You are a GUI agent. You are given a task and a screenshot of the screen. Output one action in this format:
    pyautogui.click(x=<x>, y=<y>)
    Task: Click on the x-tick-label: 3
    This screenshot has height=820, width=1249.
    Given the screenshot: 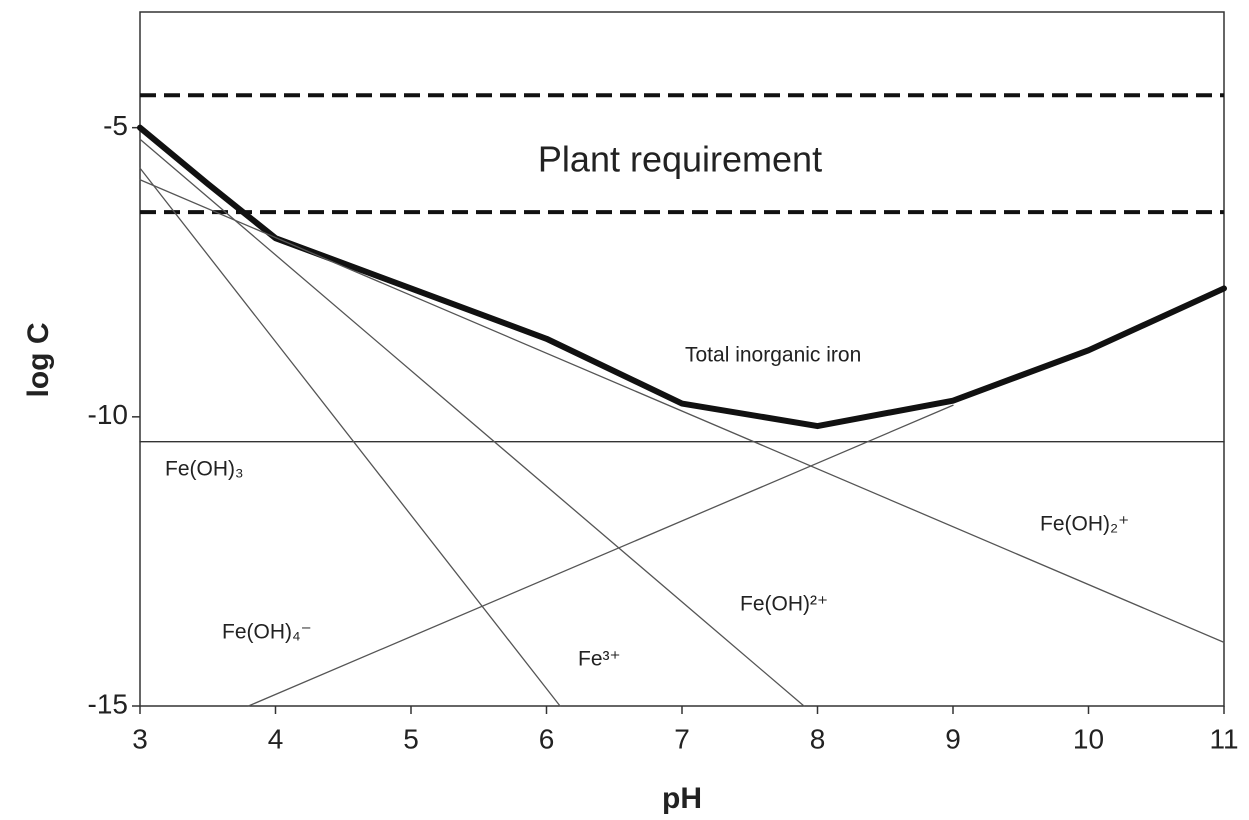 What is the action you would take?
    pyautogui.click(x=140, y=738)
    